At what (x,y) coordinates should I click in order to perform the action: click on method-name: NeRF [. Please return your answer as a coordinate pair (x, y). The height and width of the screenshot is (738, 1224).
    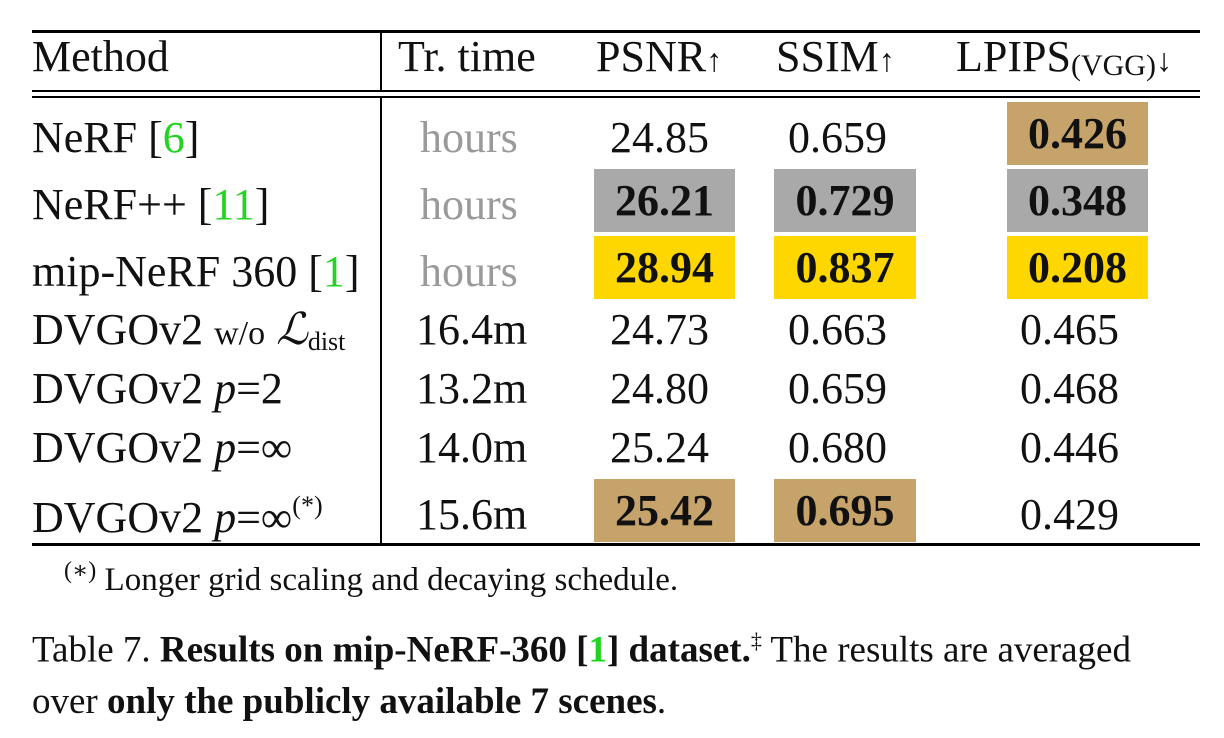
    Looking at the image, I should click on (97, 137).